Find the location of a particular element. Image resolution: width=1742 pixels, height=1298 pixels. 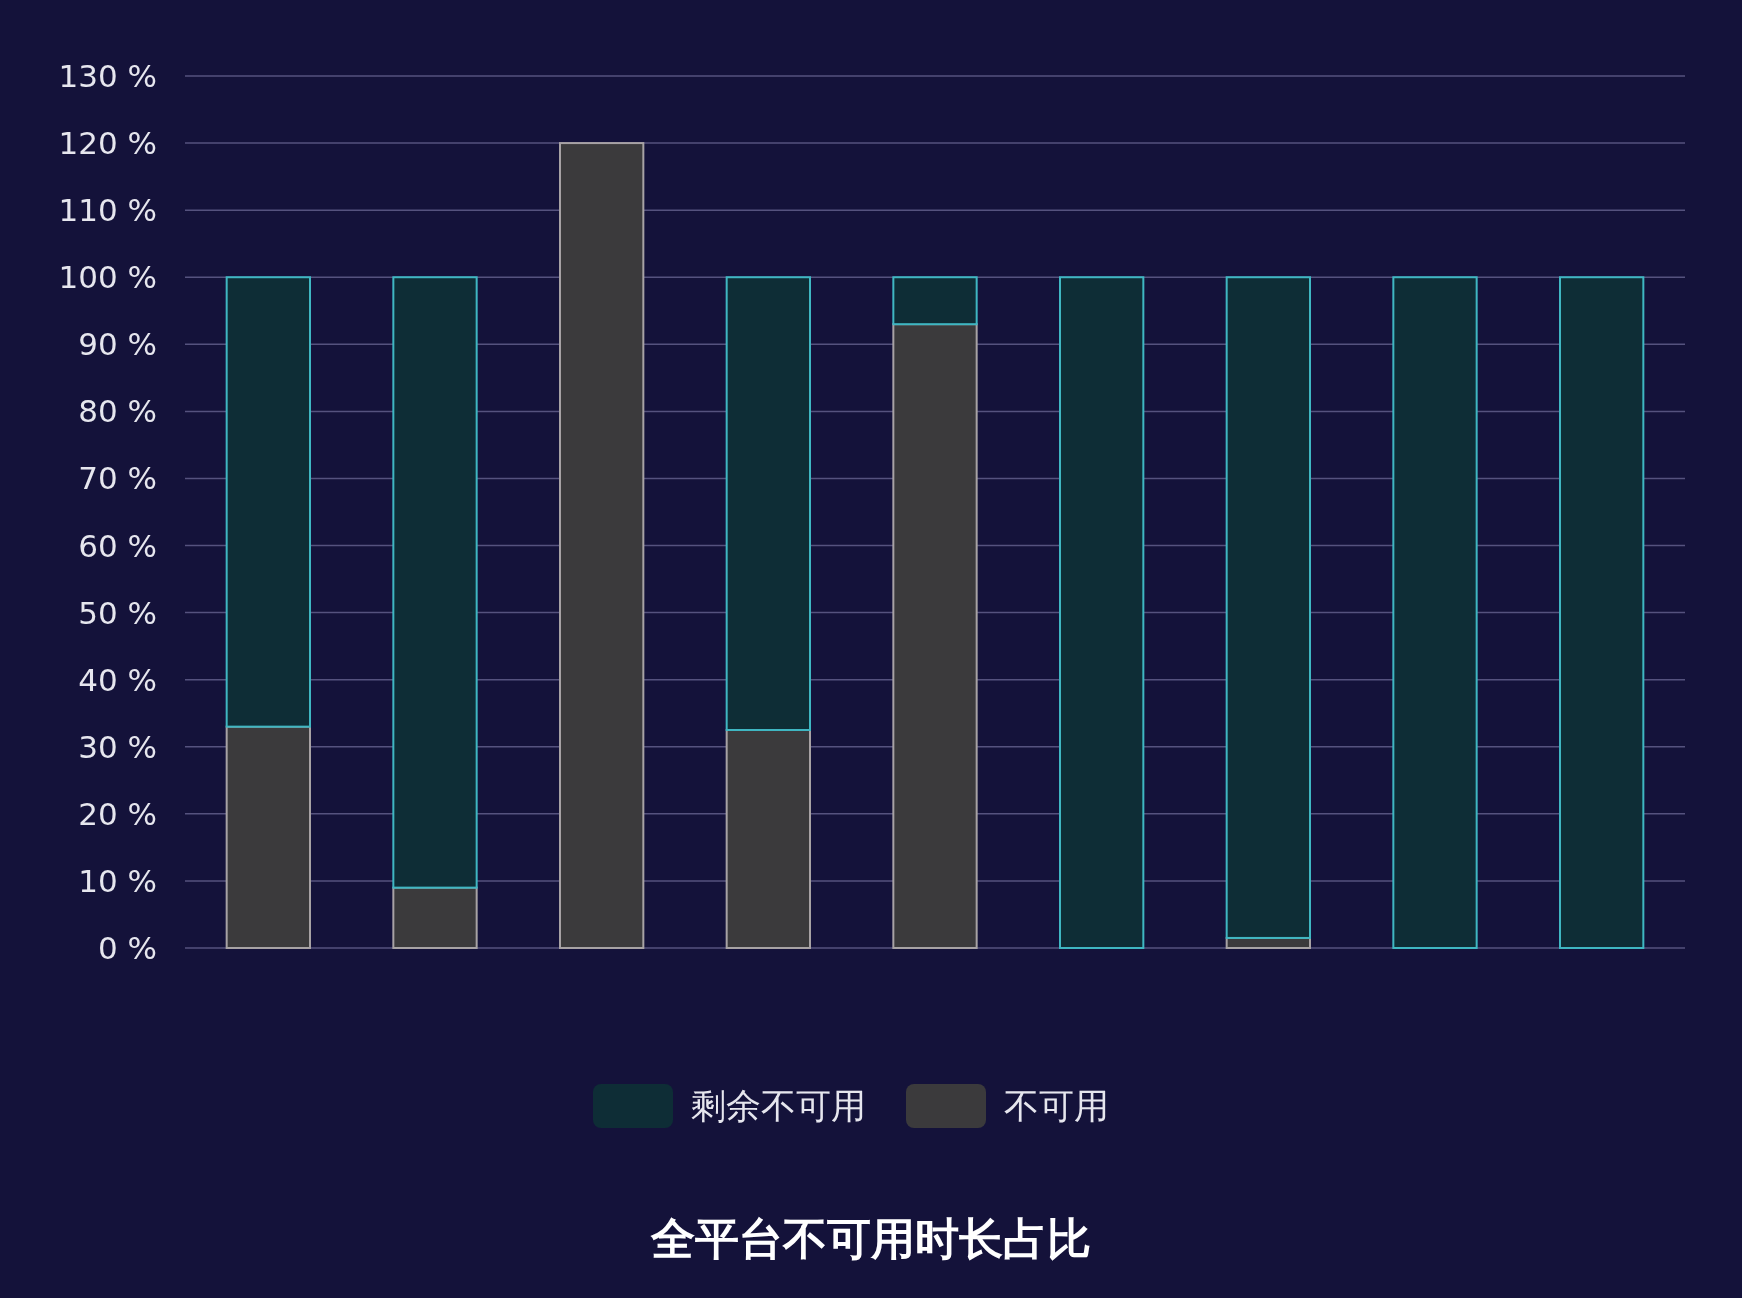

y-tick-label: 120 % is located at coordinates (107, 143).